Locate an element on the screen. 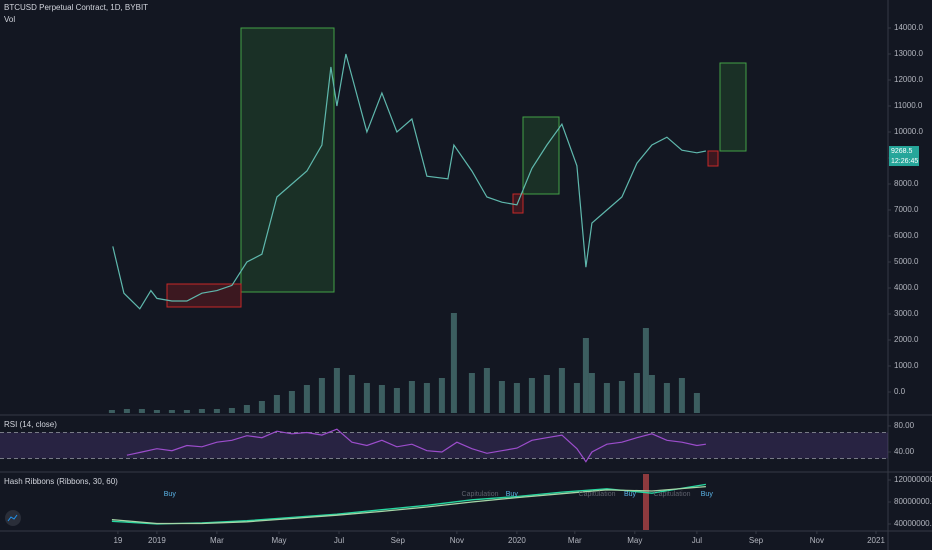 Image resolution: width=932 pixels, height=550 pixels. volume-title: Vol is located at coordinates (9, 19).